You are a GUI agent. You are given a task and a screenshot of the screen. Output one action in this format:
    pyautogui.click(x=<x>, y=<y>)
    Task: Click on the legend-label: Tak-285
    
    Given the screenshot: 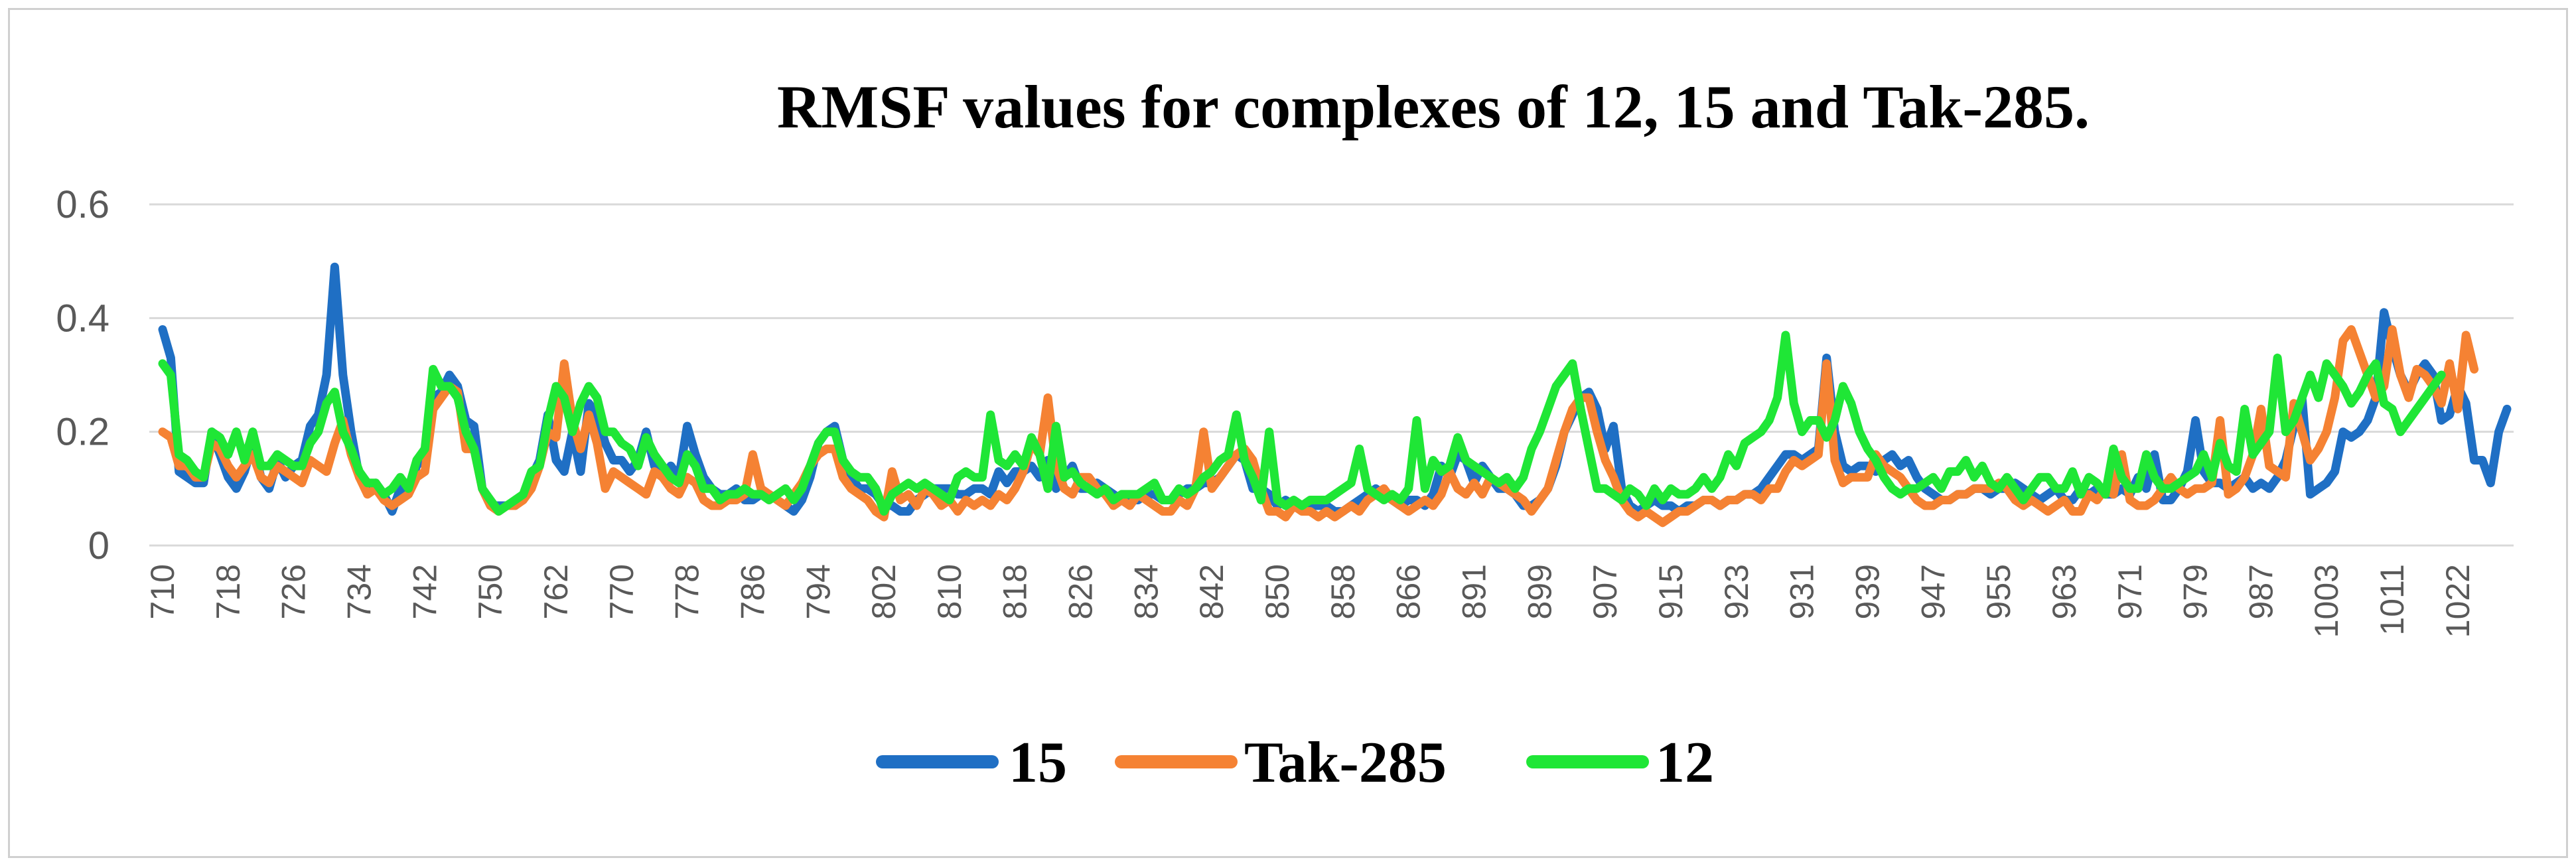 What is the action you would take?
    pyautogui.click(x=1345, y=763)
    